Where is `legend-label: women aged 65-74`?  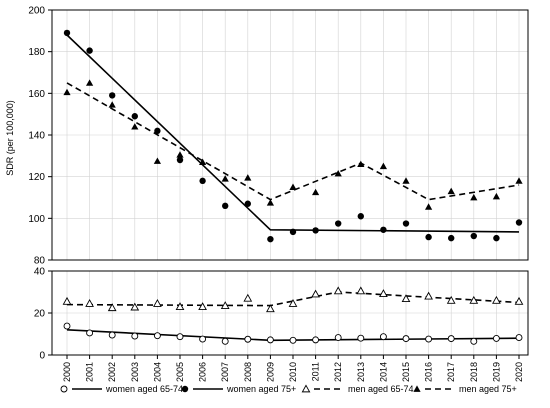 legend-label: women aged 65-74 is located at coordinates (144, 389).